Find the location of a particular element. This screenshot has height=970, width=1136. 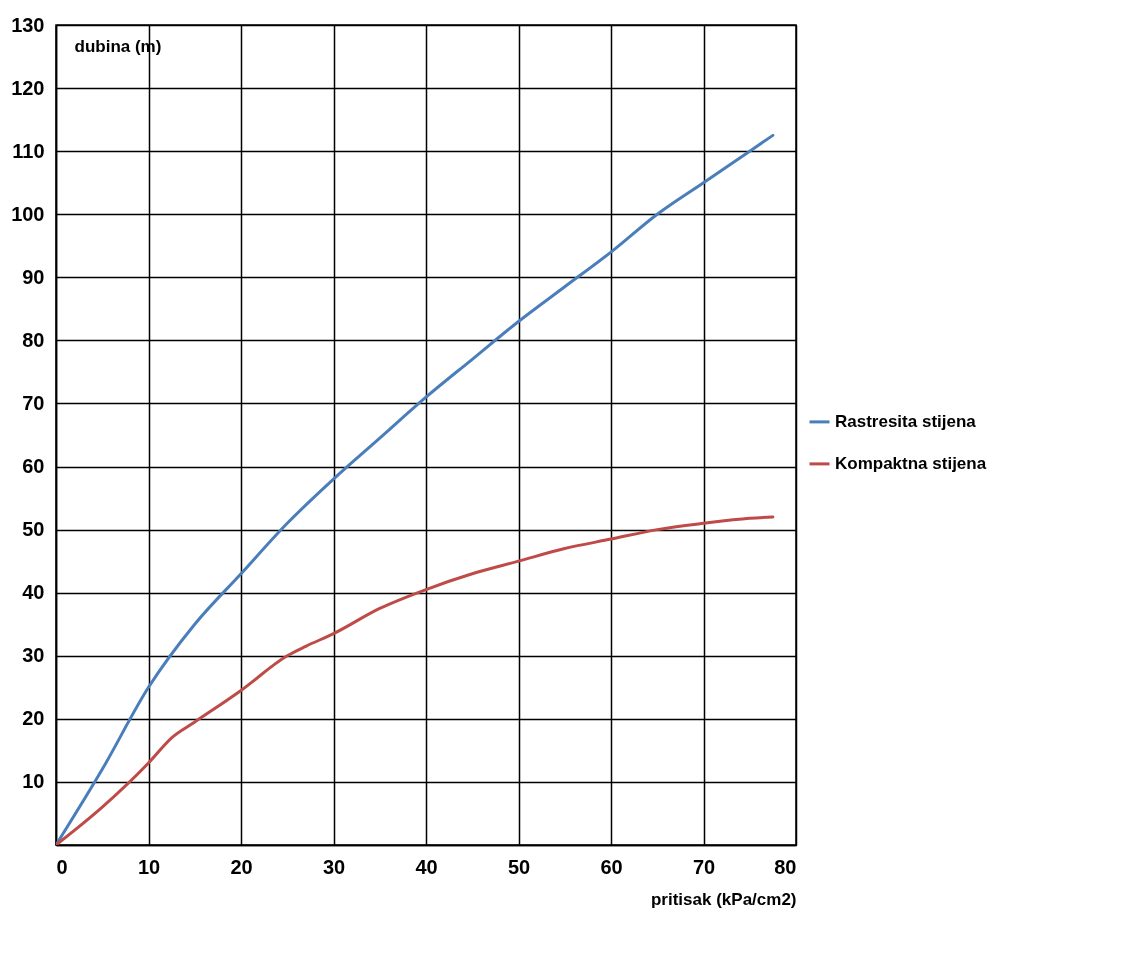

y-tick-label: 50 is located at coordinates (33, 529).